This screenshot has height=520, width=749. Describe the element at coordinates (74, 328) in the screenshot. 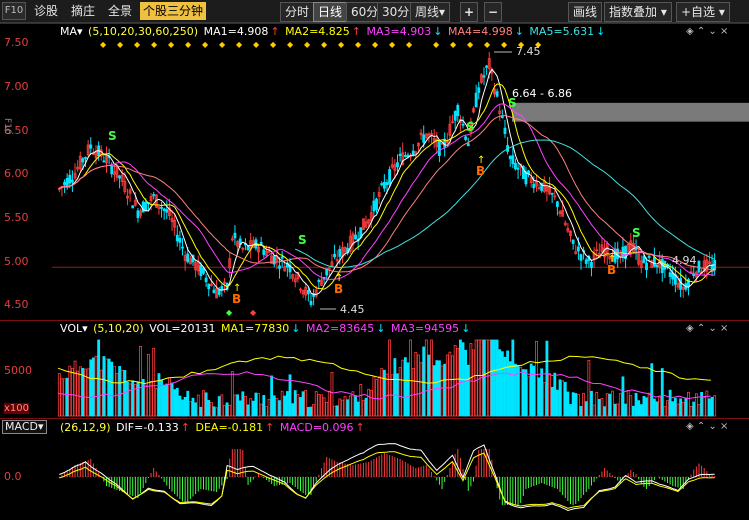

I see `vol-indicator-select: VOL▾` at that location.